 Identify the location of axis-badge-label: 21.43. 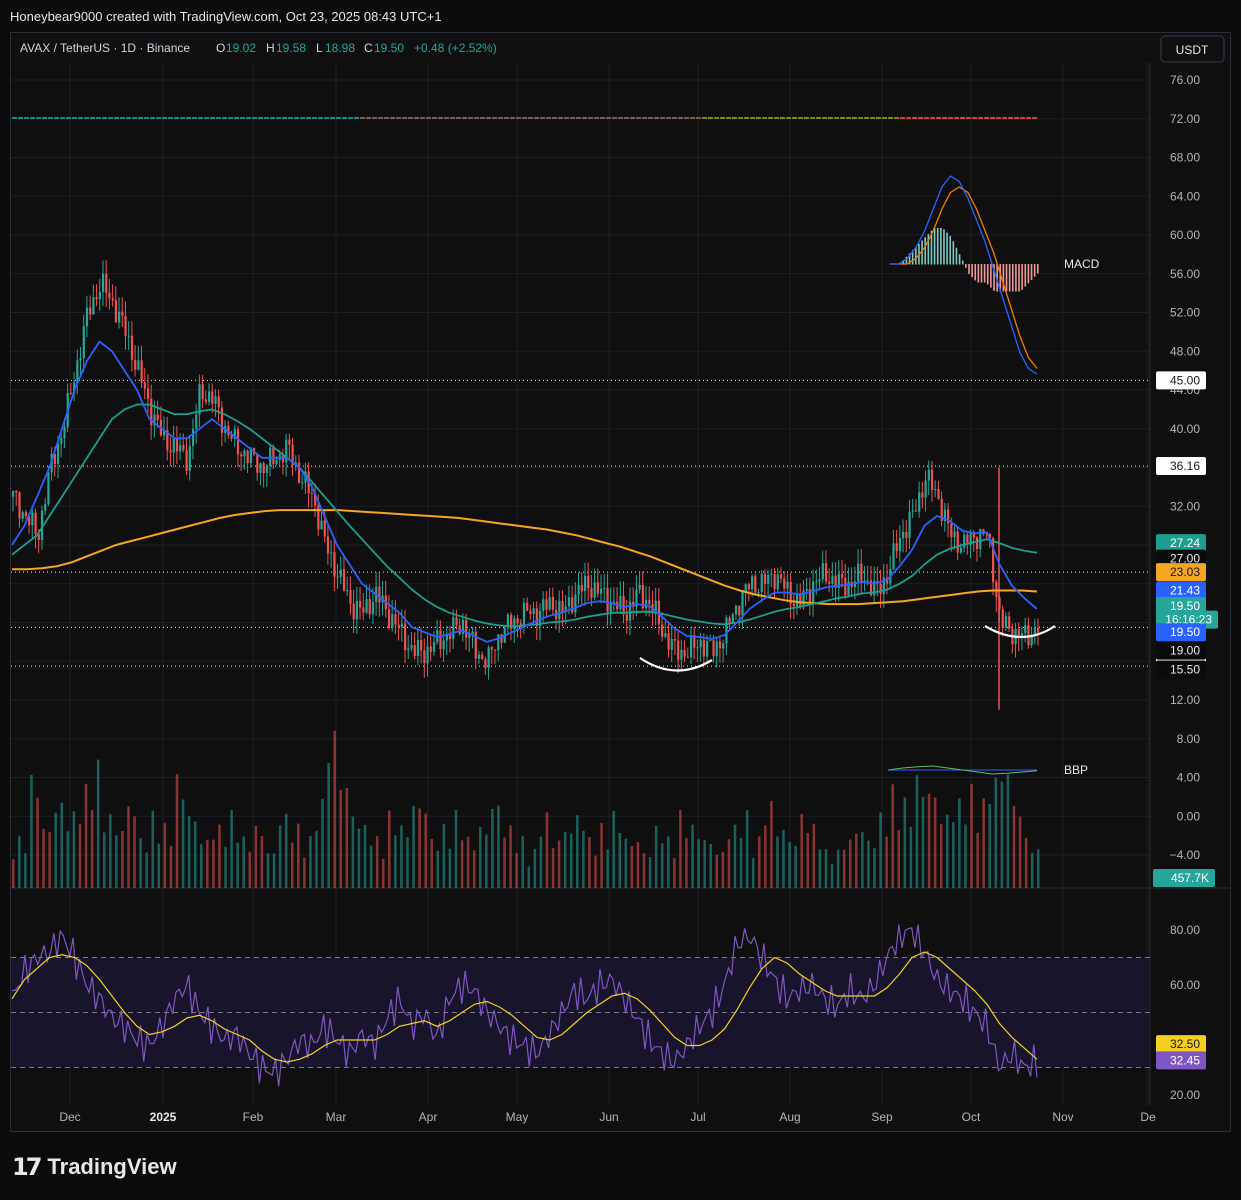
(1185, 591).